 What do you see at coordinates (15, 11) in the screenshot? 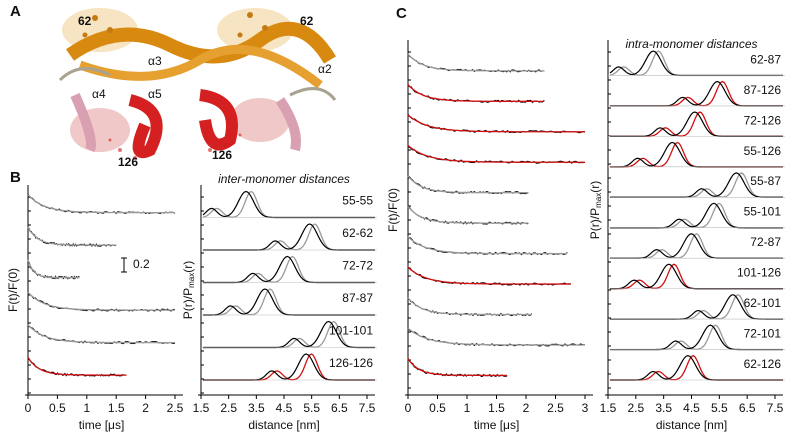
I see `panel-label: A` at bounding box center [15, 11].